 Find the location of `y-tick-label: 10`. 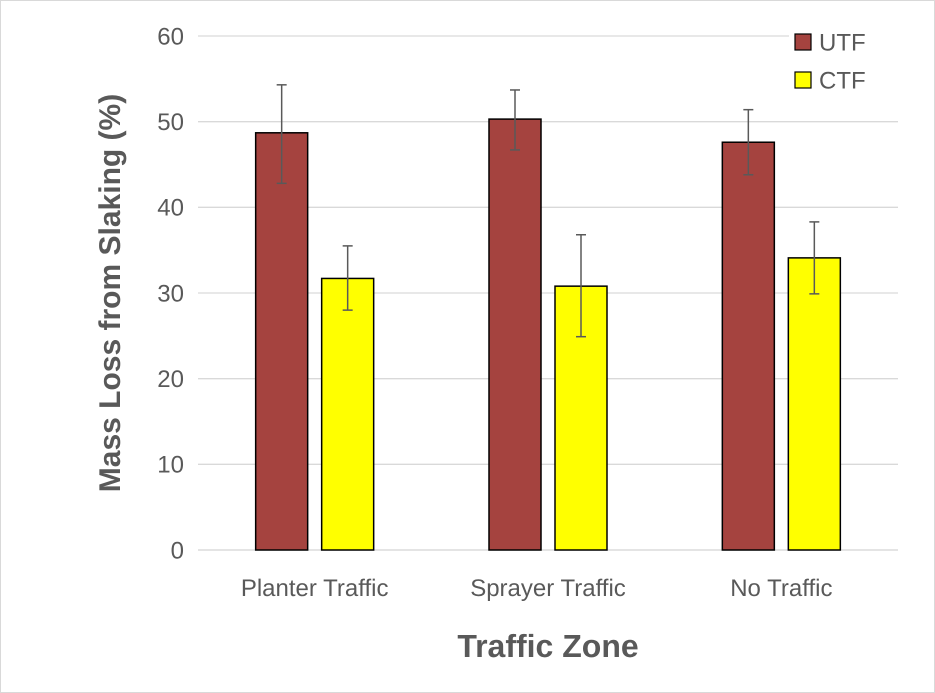

y-tick-label: 10 is located at coordinates (170, 465).